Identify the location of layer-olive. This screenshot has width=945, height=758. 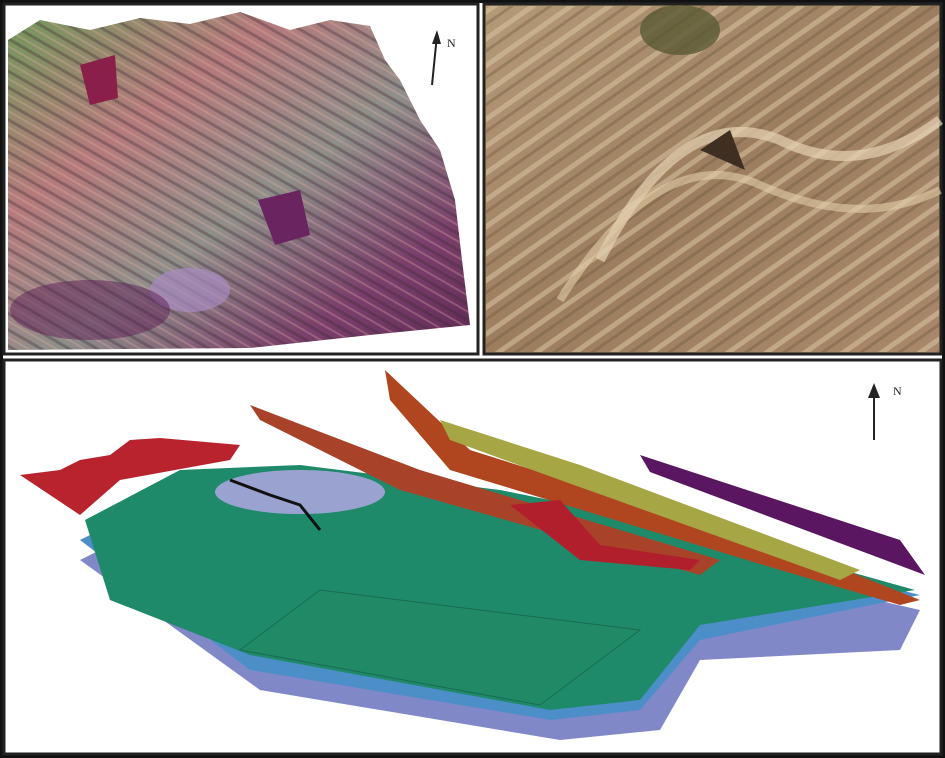
(650, 500).